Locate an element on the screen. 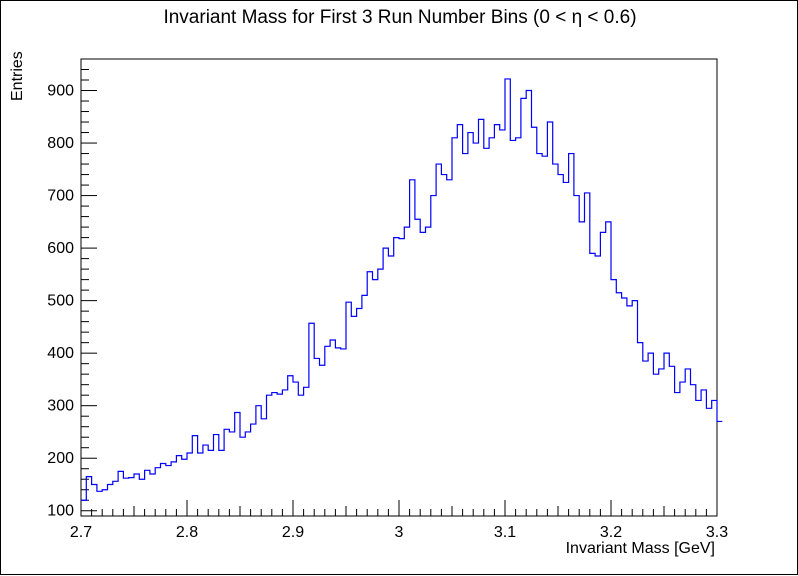 Image resolution: width=798 pixels, height=576 pixels. x-tick-label: 2.9 is located at coordinates (293, 532).